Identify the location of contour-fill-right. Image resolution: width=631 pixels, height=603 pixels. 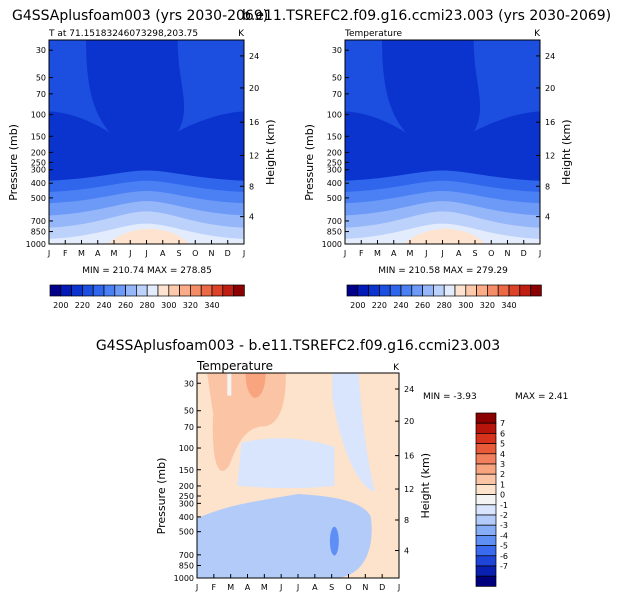
(442, 142).